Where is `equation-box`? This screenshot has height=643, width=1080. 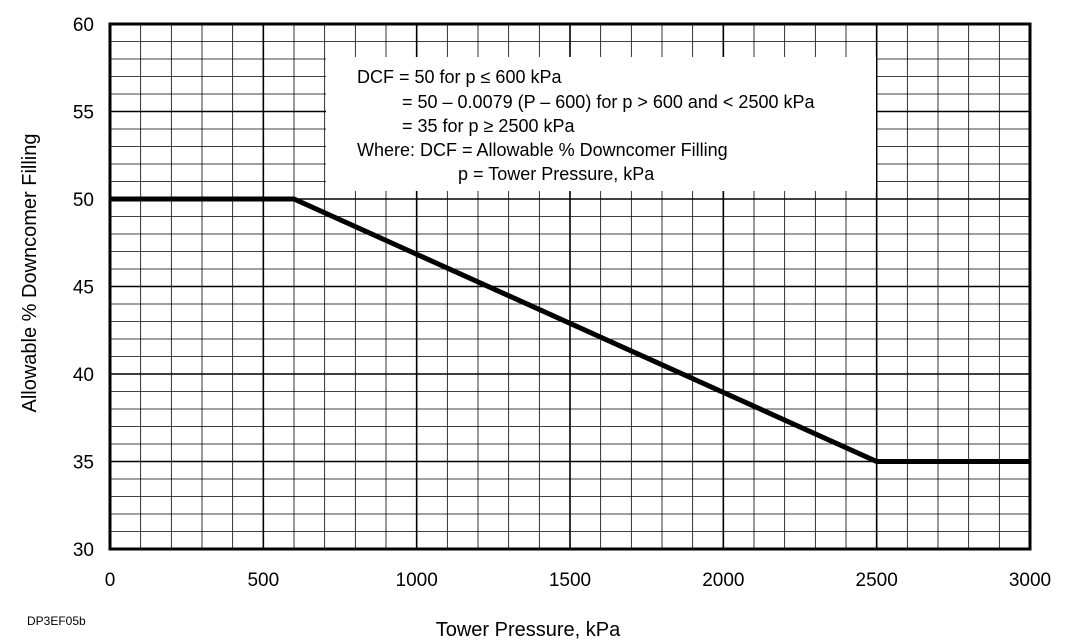
equation-box is located at coordinates (601, 124).